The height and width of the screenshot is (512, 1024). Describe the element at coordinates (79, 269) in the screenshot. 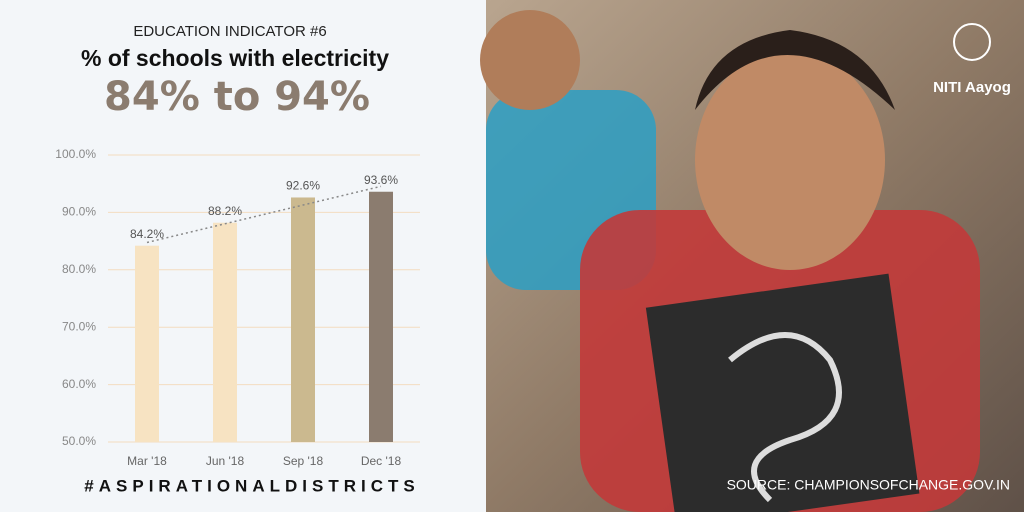

I see `y-tick-label: 80.0%` at that location.